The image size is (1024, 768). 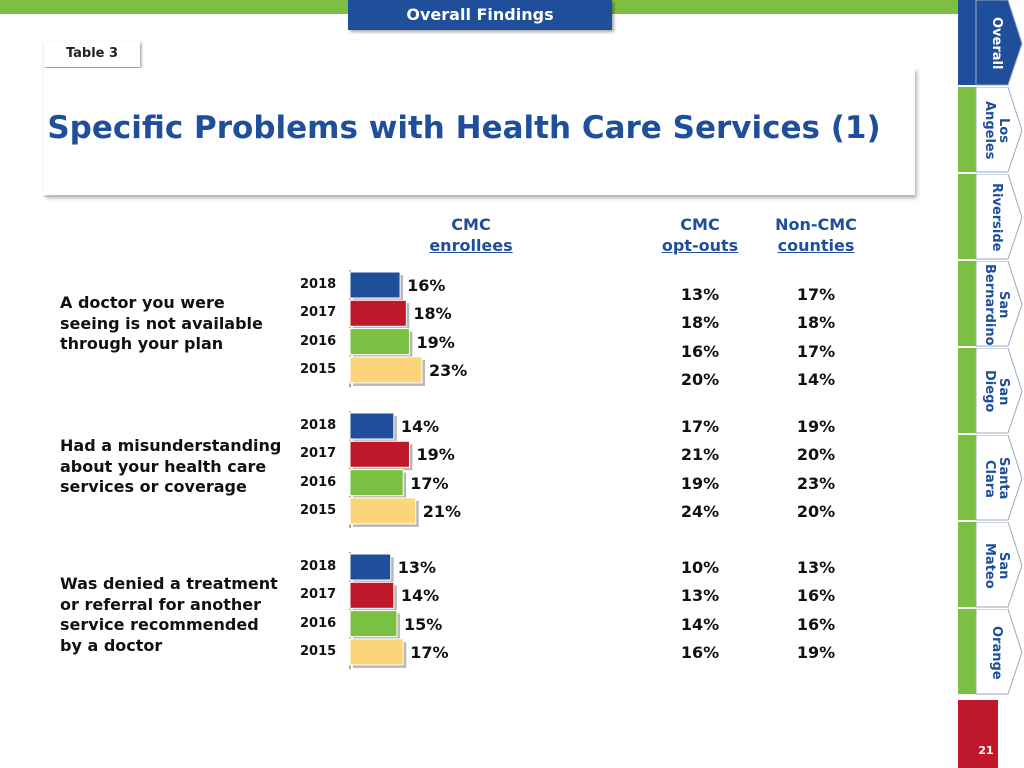 What do you see at coordinates (142, 343) in the screenshot?
I see `group-label-line: through your plan` at bounding box center [142, 343].